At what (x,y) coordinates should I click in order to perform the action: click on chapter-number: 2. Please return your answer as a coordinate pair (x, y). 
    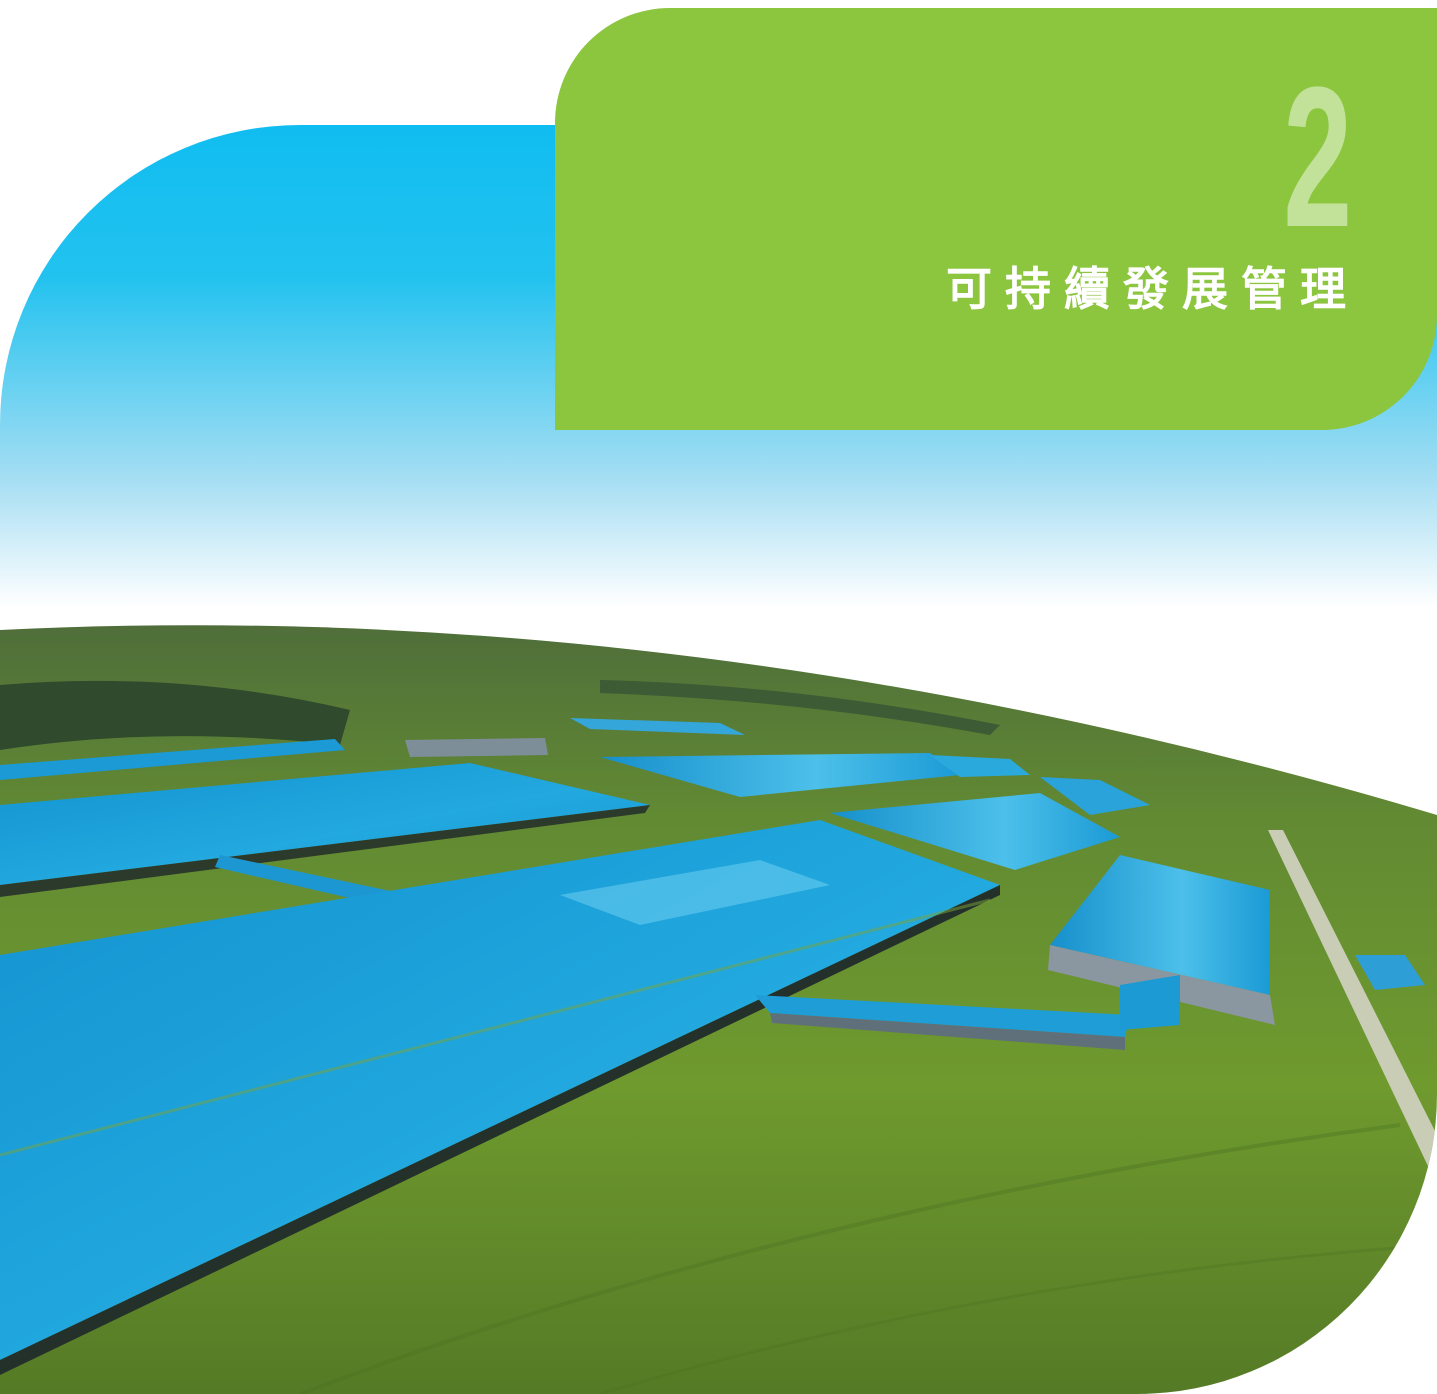
    Looking at the image, I should click on (1317, 157).